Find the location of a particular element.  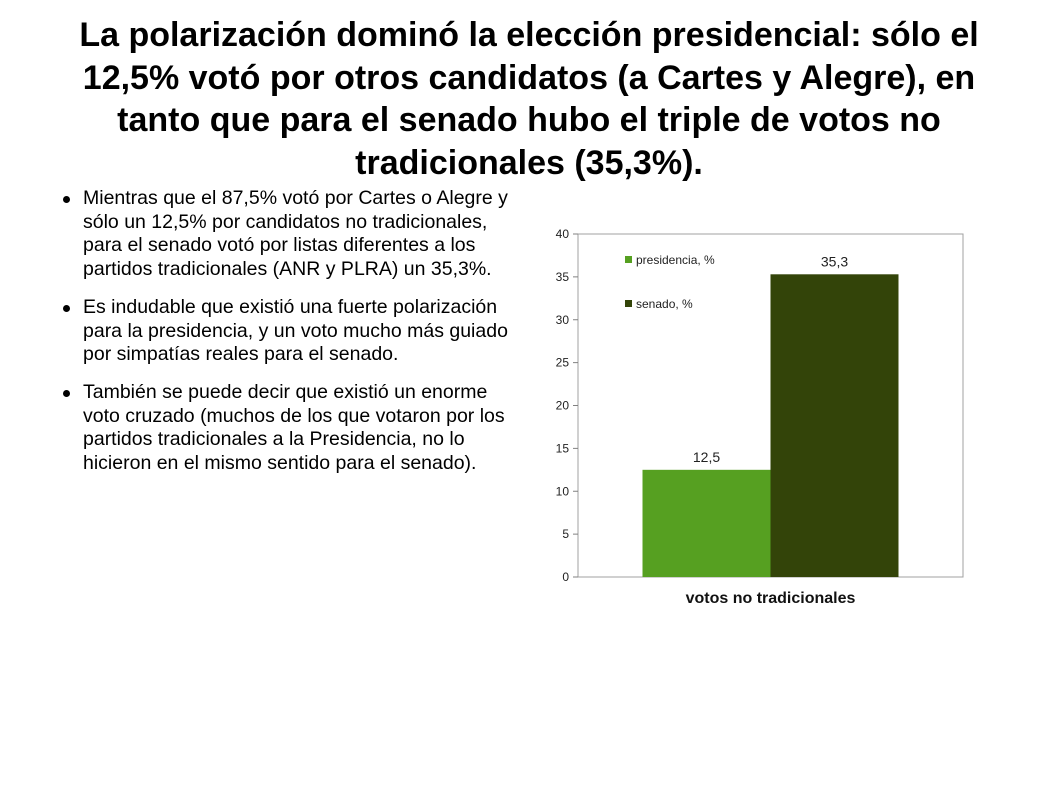

y-tick-label: 35 is located at coordinates (563, 277).